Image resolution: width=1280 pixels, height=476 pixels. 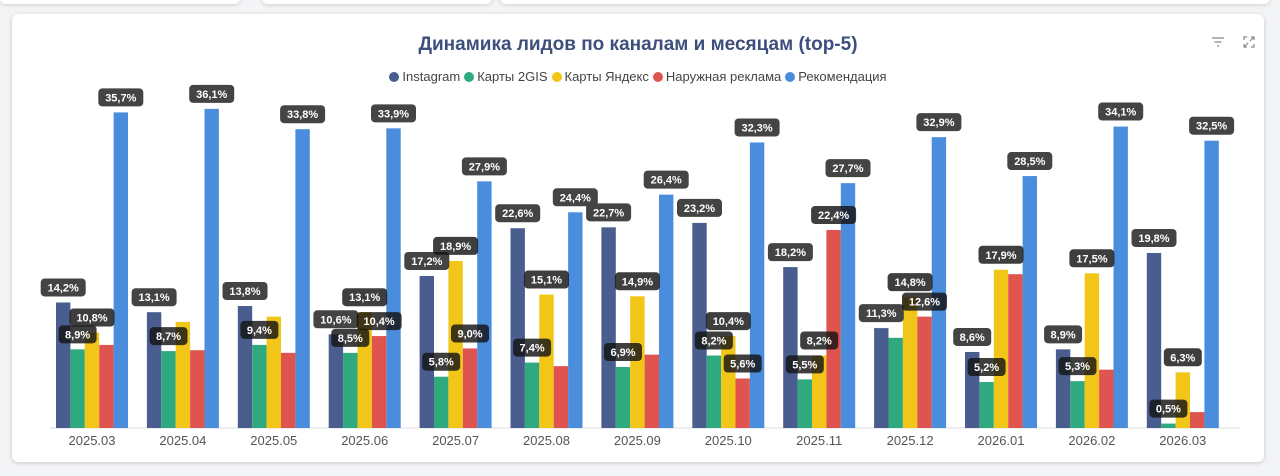 What do you see at coordinates (608, 213) in the screenshot?
I see `data-label-text: 22,7%` at bounding box center [608, 213].